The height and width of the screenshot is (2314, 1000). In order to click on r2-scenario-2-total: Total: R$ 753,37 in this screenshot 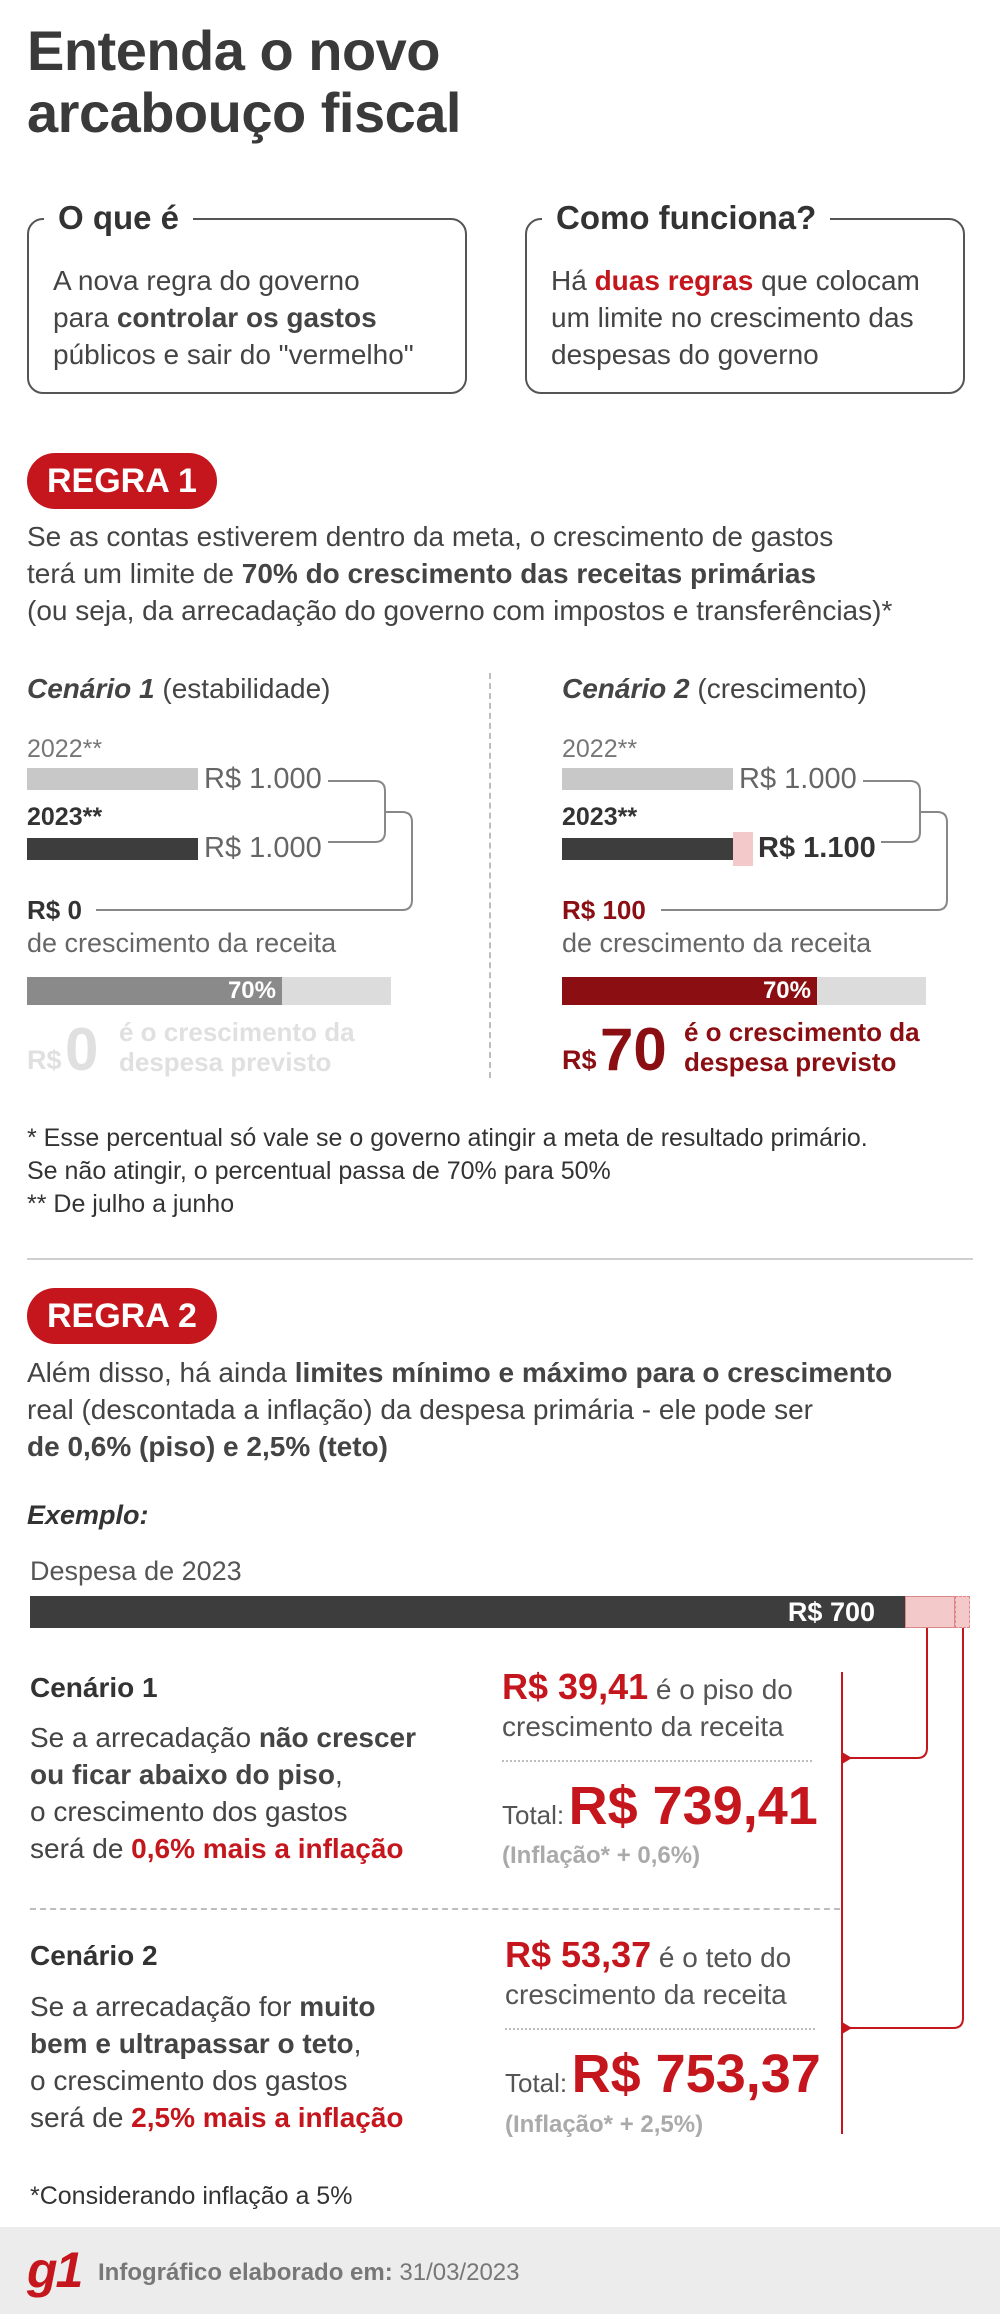, I will do `click(663, 2074)`.